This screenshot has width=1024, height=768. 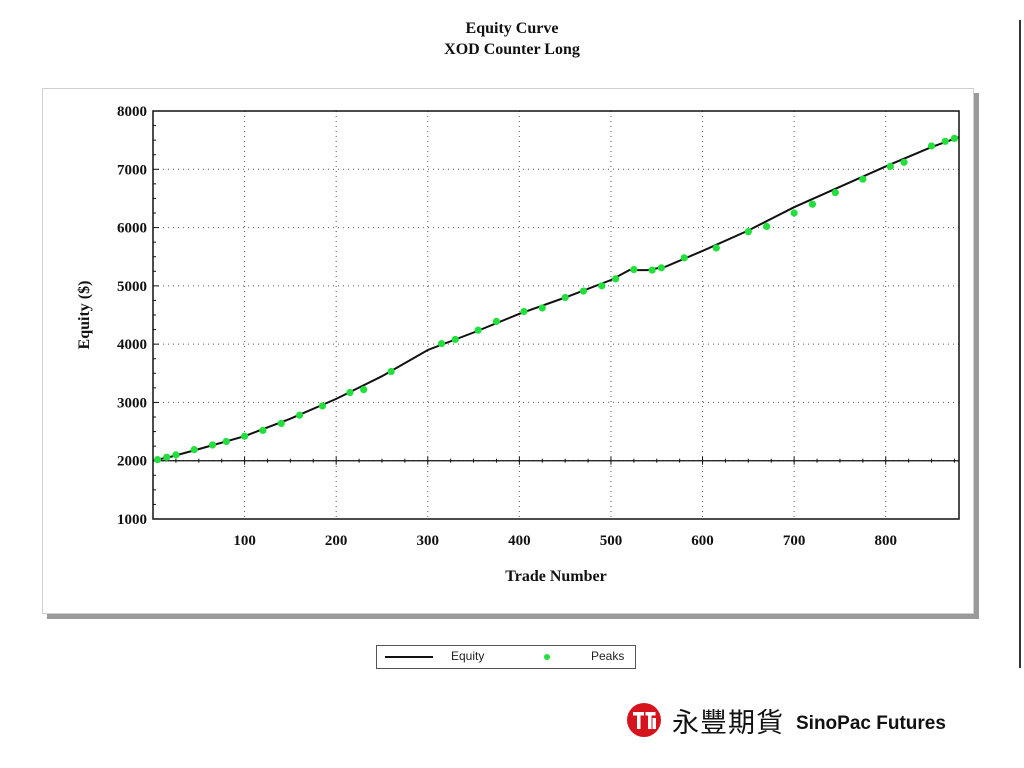 What do you see at coordinates (132, 112) in the screenshot?
I see `y-tick-label: 8000` at bounding box center [132, 112].